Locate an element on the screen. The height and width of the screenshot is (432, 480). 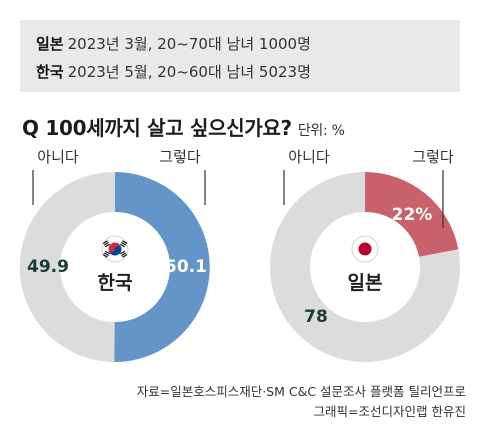
survey-detail-korea: 2023년 5월, 20~60대 남녀 5023명 is located at coordinates (189, 72).